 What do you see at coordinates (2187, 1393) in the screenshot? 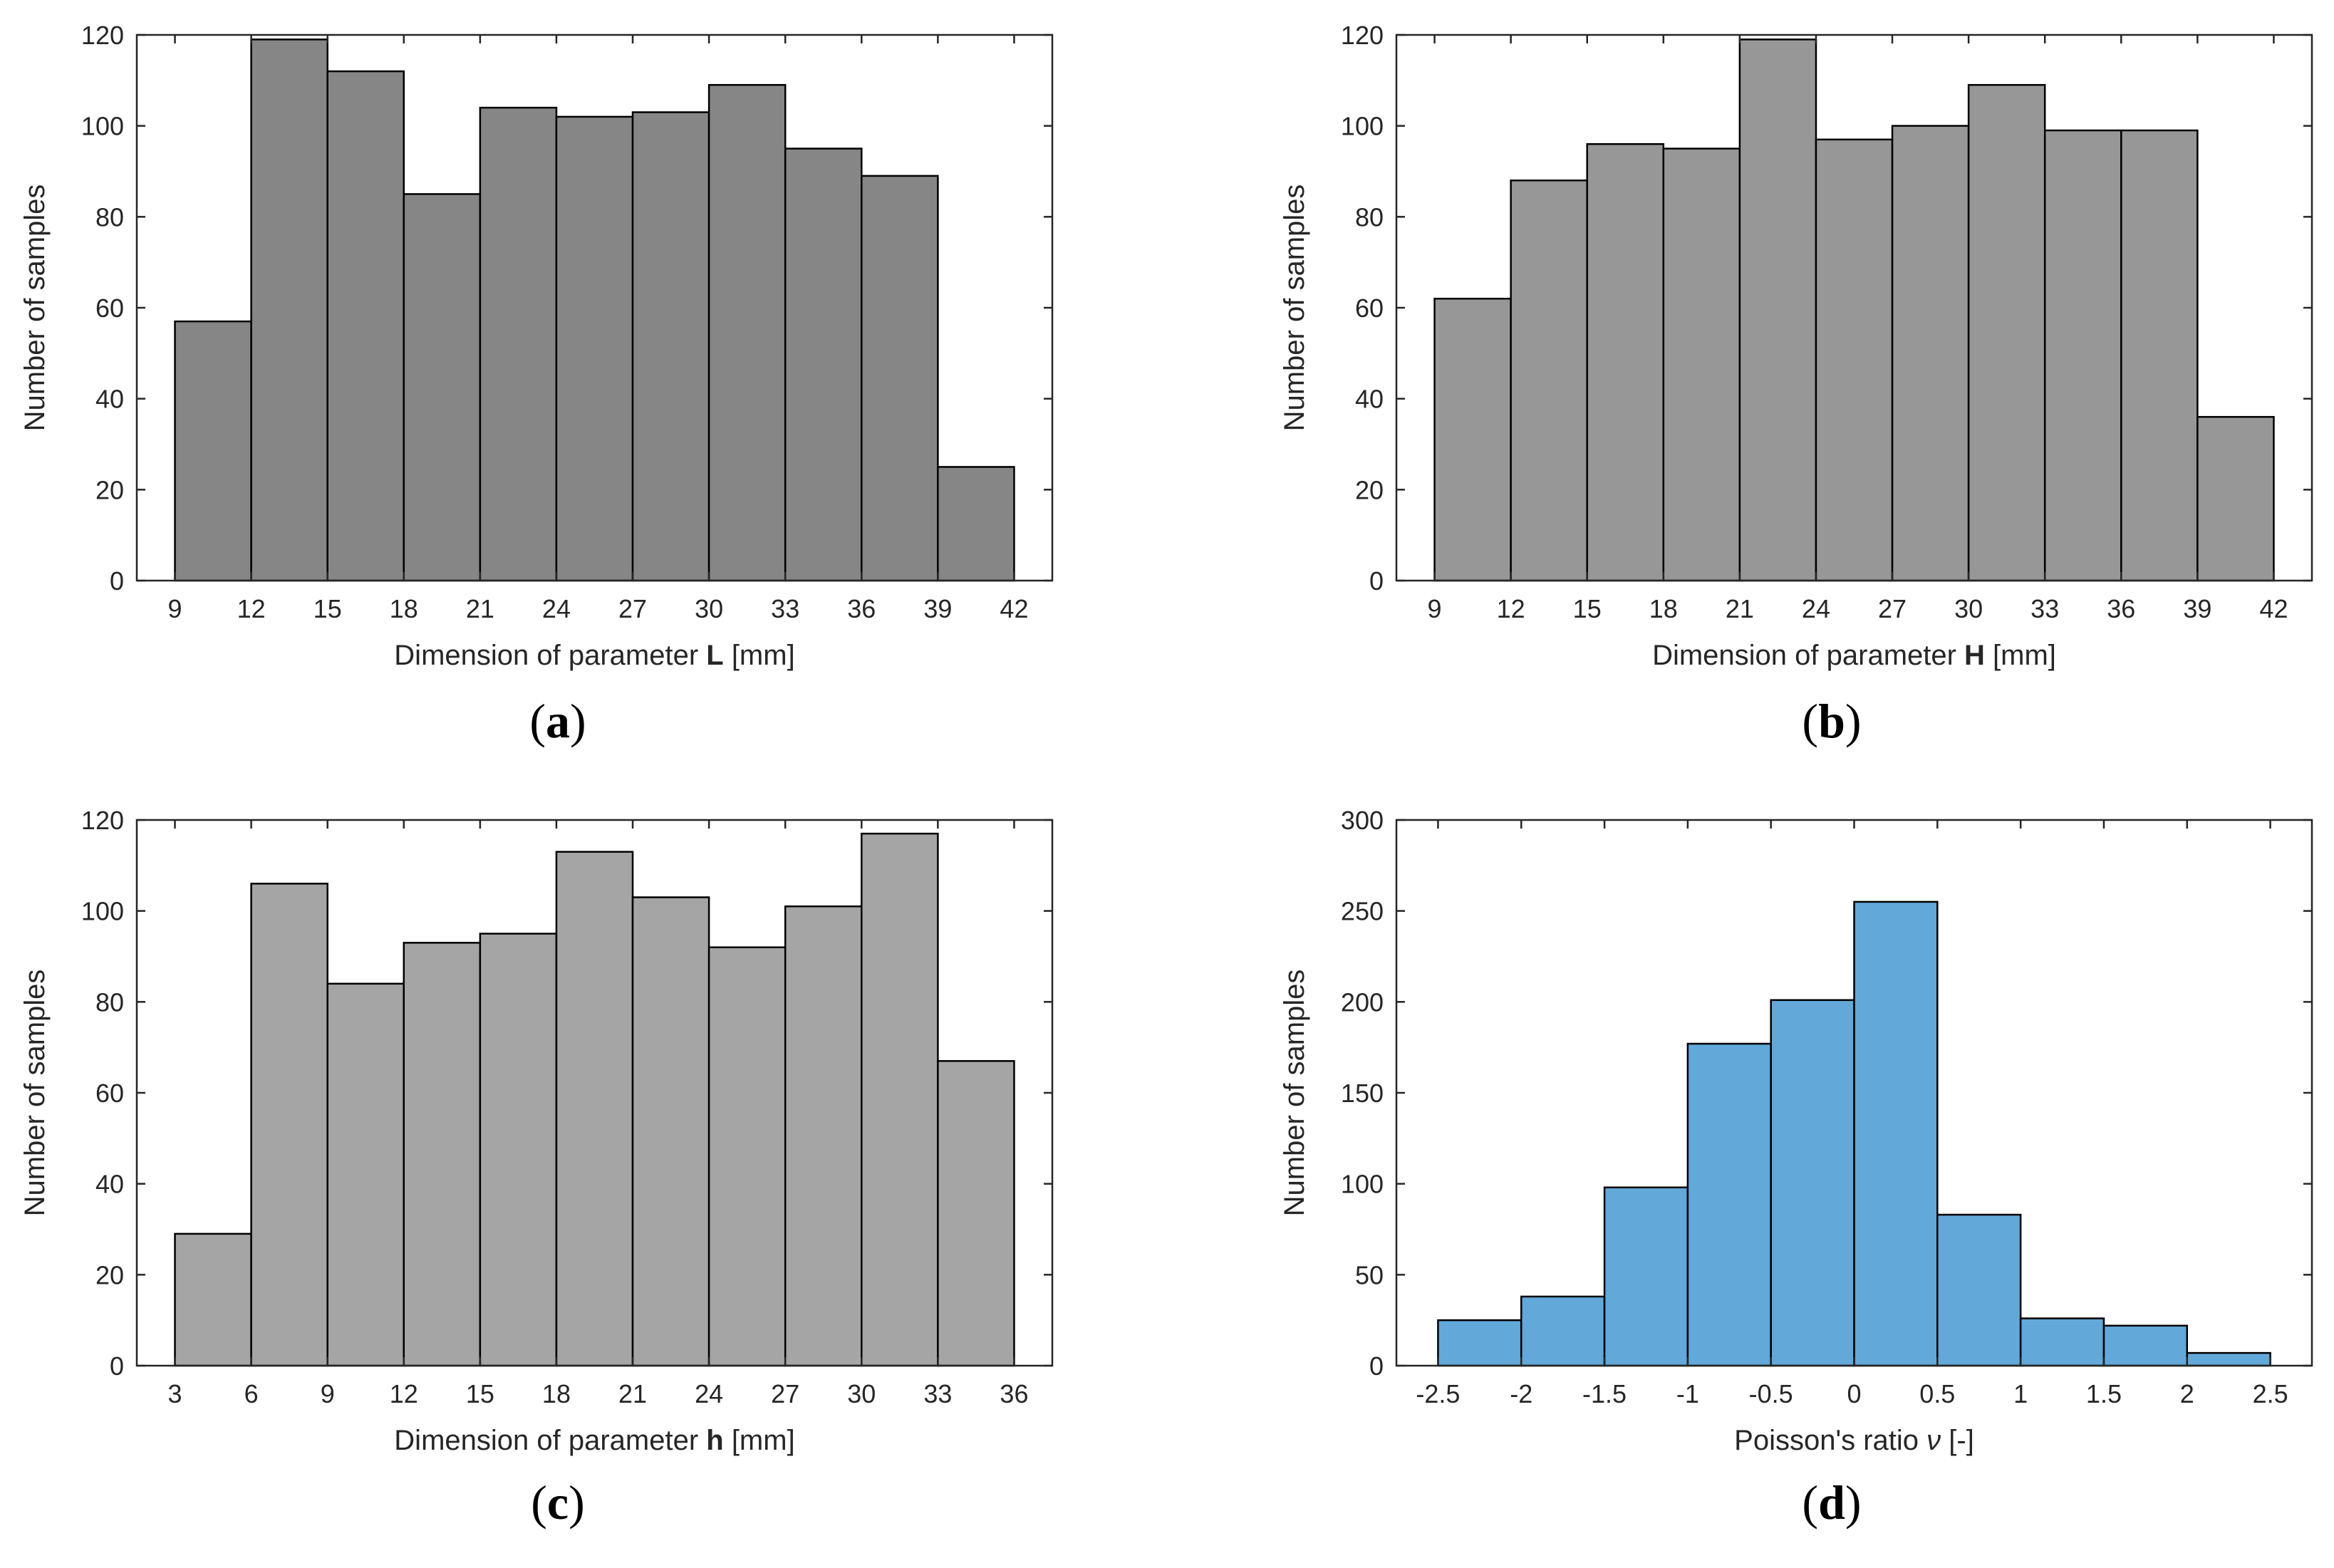
I see `x-tick-label: 2` at bounding box center [2187, 1393].